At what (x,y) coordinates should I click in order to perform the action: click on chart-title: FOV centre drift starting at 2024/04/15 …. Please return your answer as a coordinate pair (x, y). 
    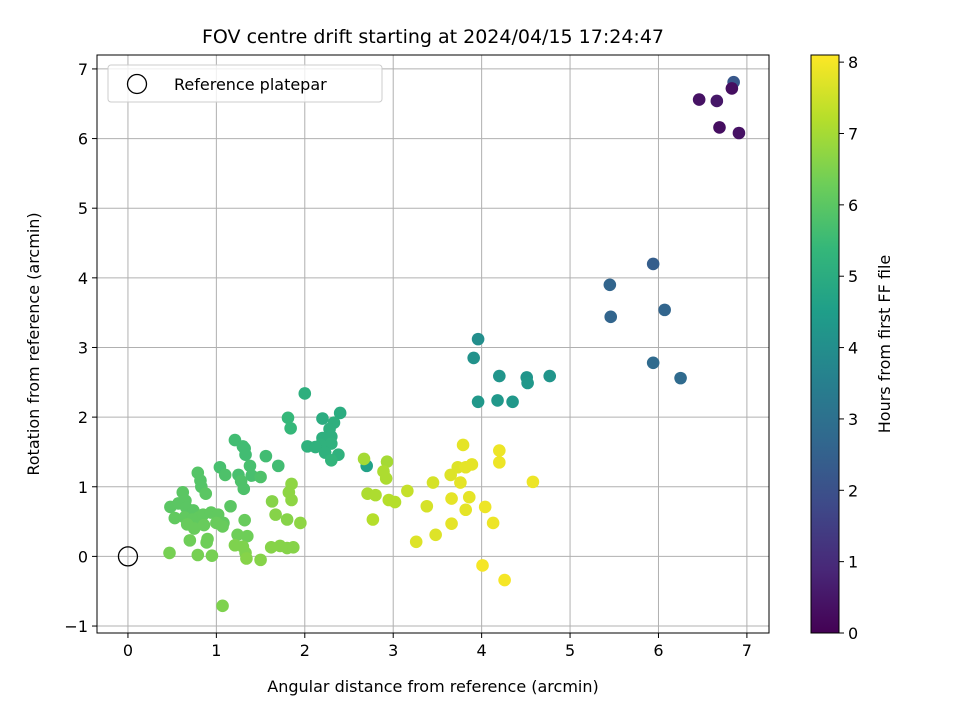
    Looking at the image, I should click on (433, 37).